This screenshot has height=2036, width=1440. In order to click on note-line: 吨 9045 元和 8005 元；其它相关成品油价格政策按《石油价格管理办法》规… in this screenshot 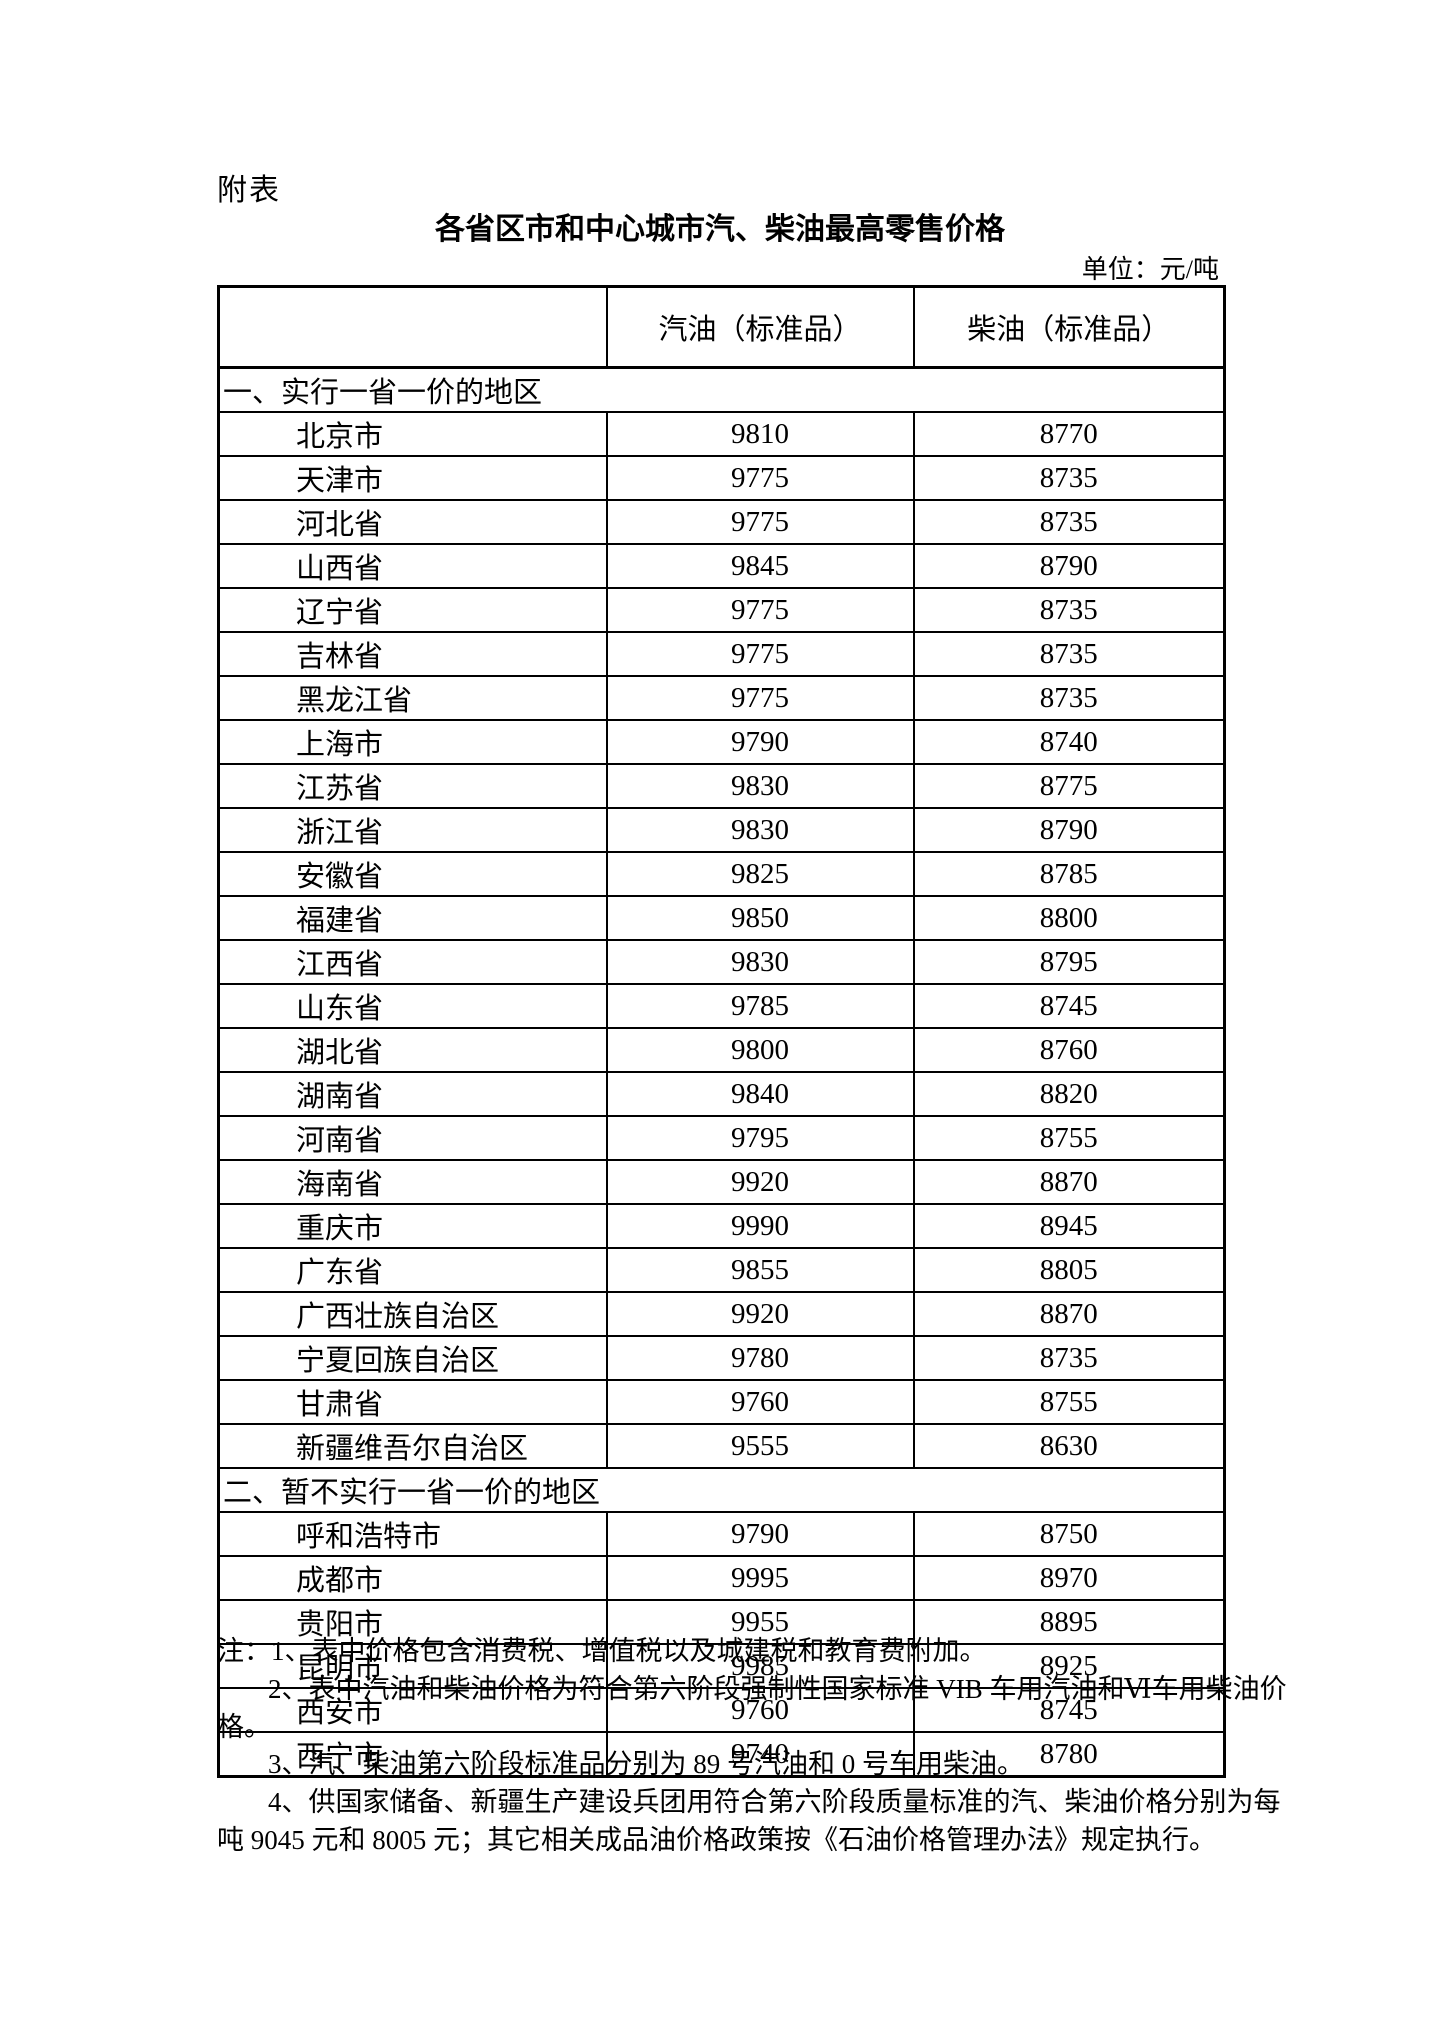, I will do `click(716, 1839)`.